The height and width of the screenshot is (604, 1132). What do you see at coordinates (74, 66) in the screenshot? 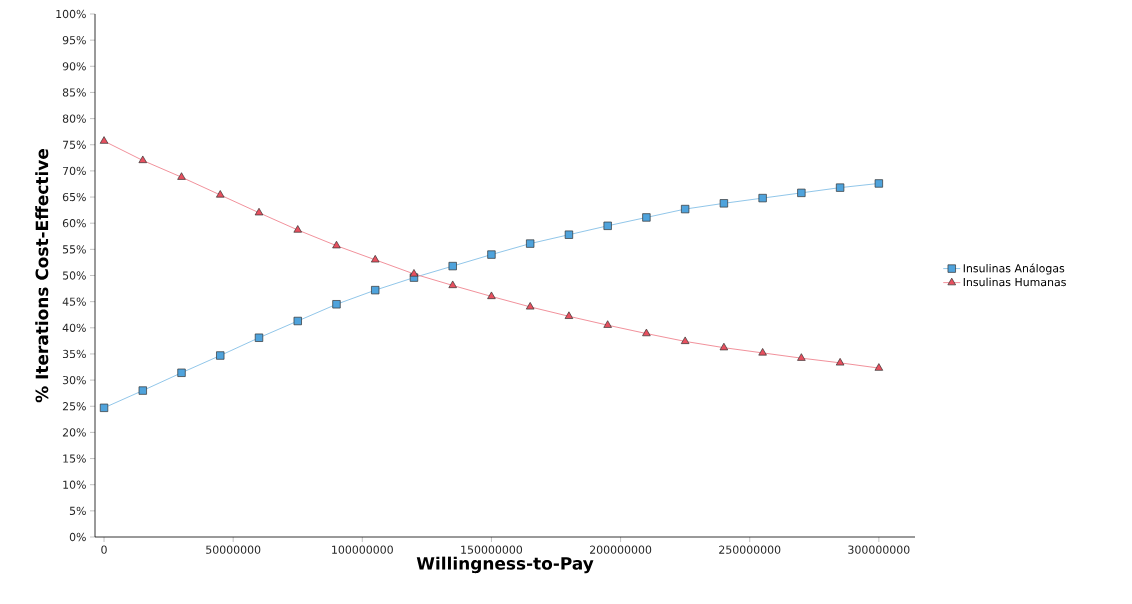
I see `y-tick-label: 90%` at bounding box center [74, 66].